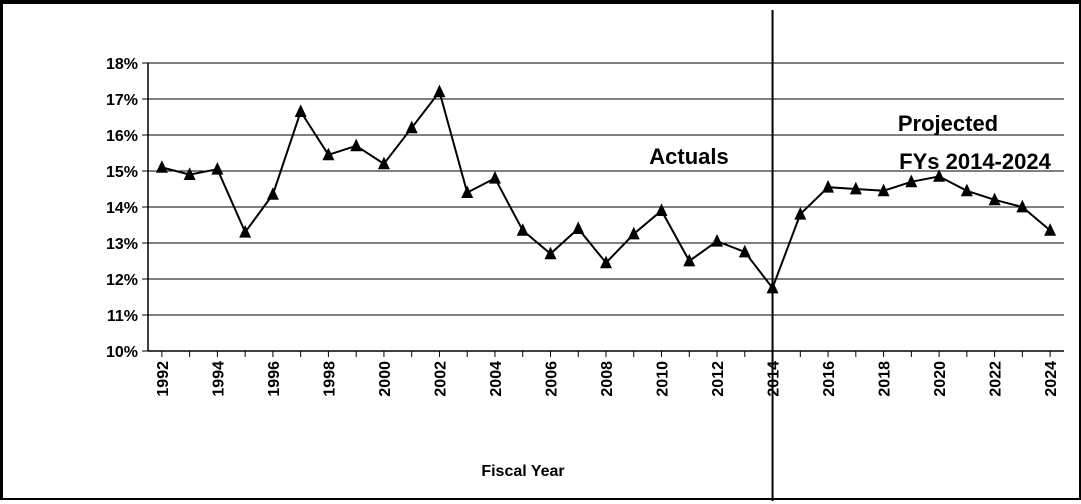 The height and width of the screenshot is (504, 1081). Describe the element at coordinates (218, 379) in the screenshot. I see `x-tick-label: 1994` at that location.